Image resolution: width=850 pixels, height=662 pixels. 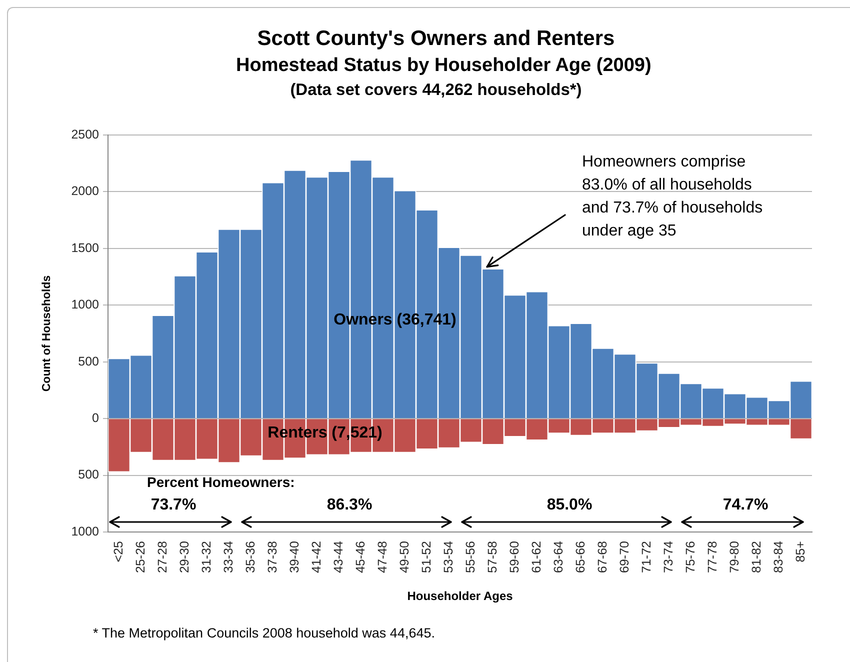 What do you see at coordinates (444, 77) in the screenshot?
I see `chart-subtitle: Homestead Status by Householder Age (2009) (Data set covers 44,262 households*)` at bounding box center [444, 77].